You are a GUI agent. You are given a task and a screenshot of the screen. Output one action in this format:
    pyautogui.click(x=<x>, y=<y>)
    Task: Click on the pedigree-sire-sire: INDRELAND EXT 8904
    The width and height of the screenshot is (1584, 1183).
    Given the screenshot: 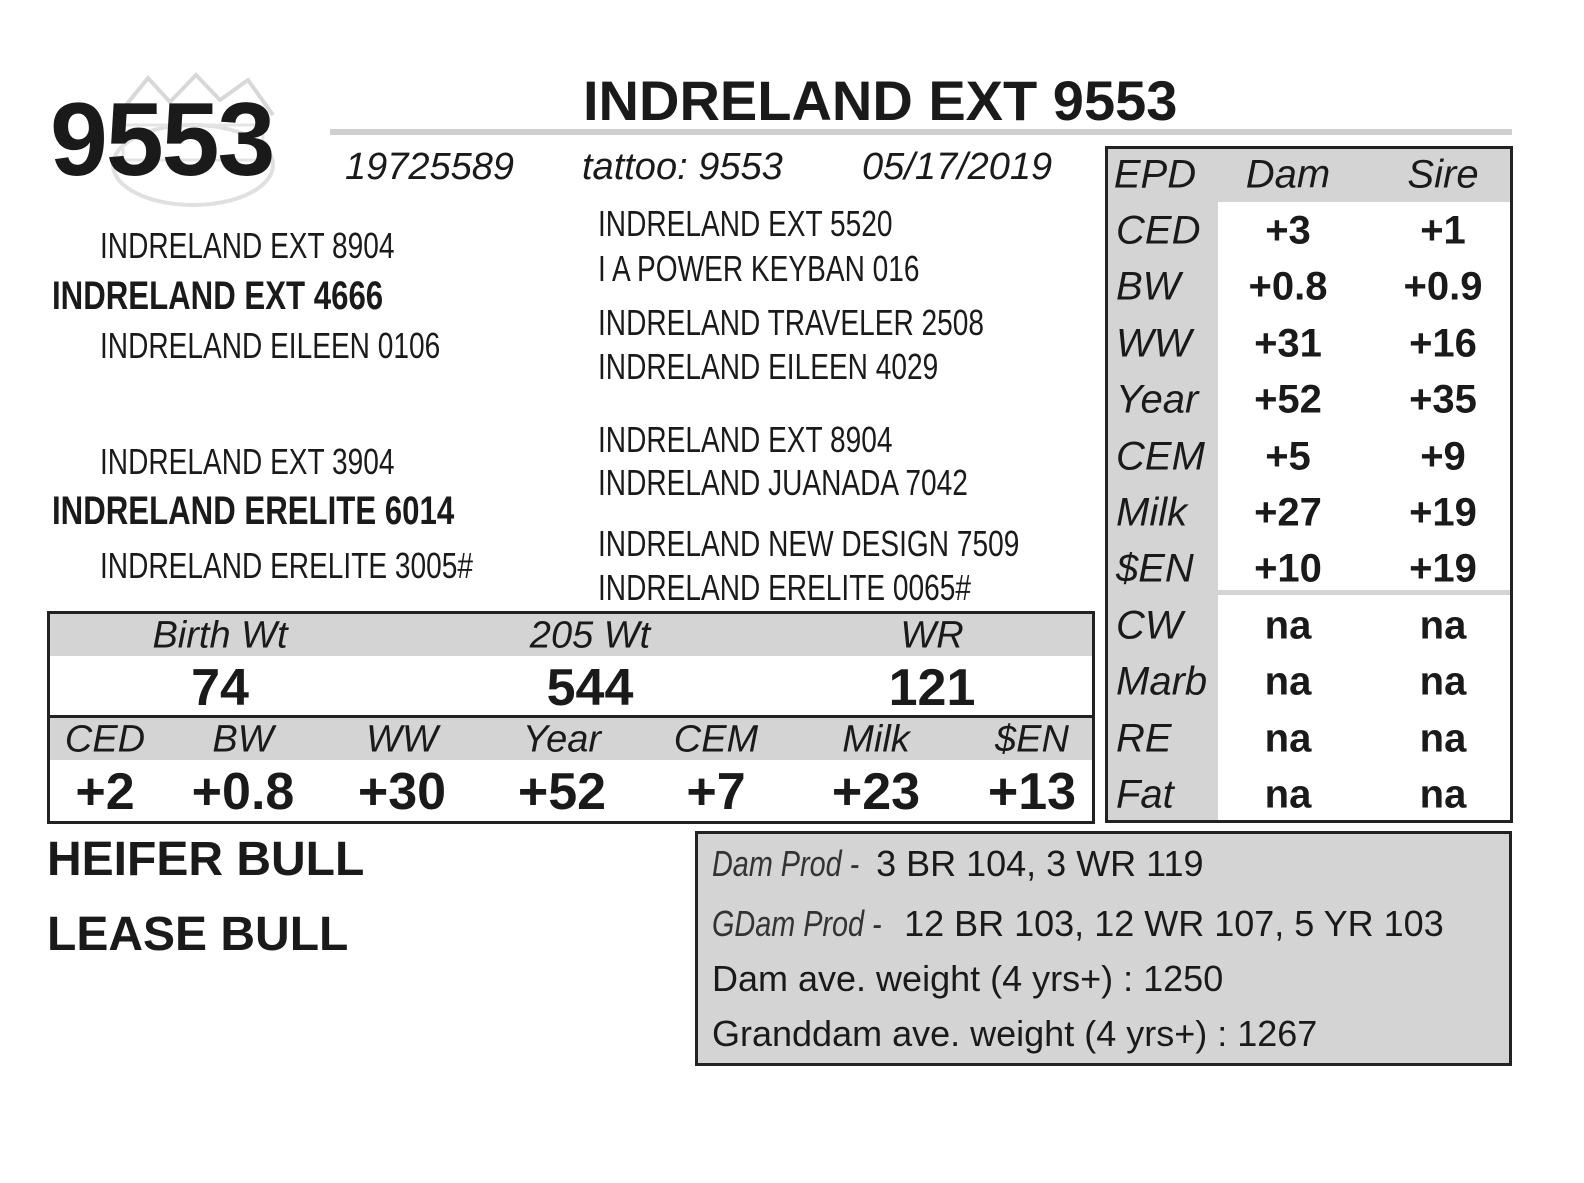 What is the action you would take?
    pyautogui.click(x=247, y=245)
    